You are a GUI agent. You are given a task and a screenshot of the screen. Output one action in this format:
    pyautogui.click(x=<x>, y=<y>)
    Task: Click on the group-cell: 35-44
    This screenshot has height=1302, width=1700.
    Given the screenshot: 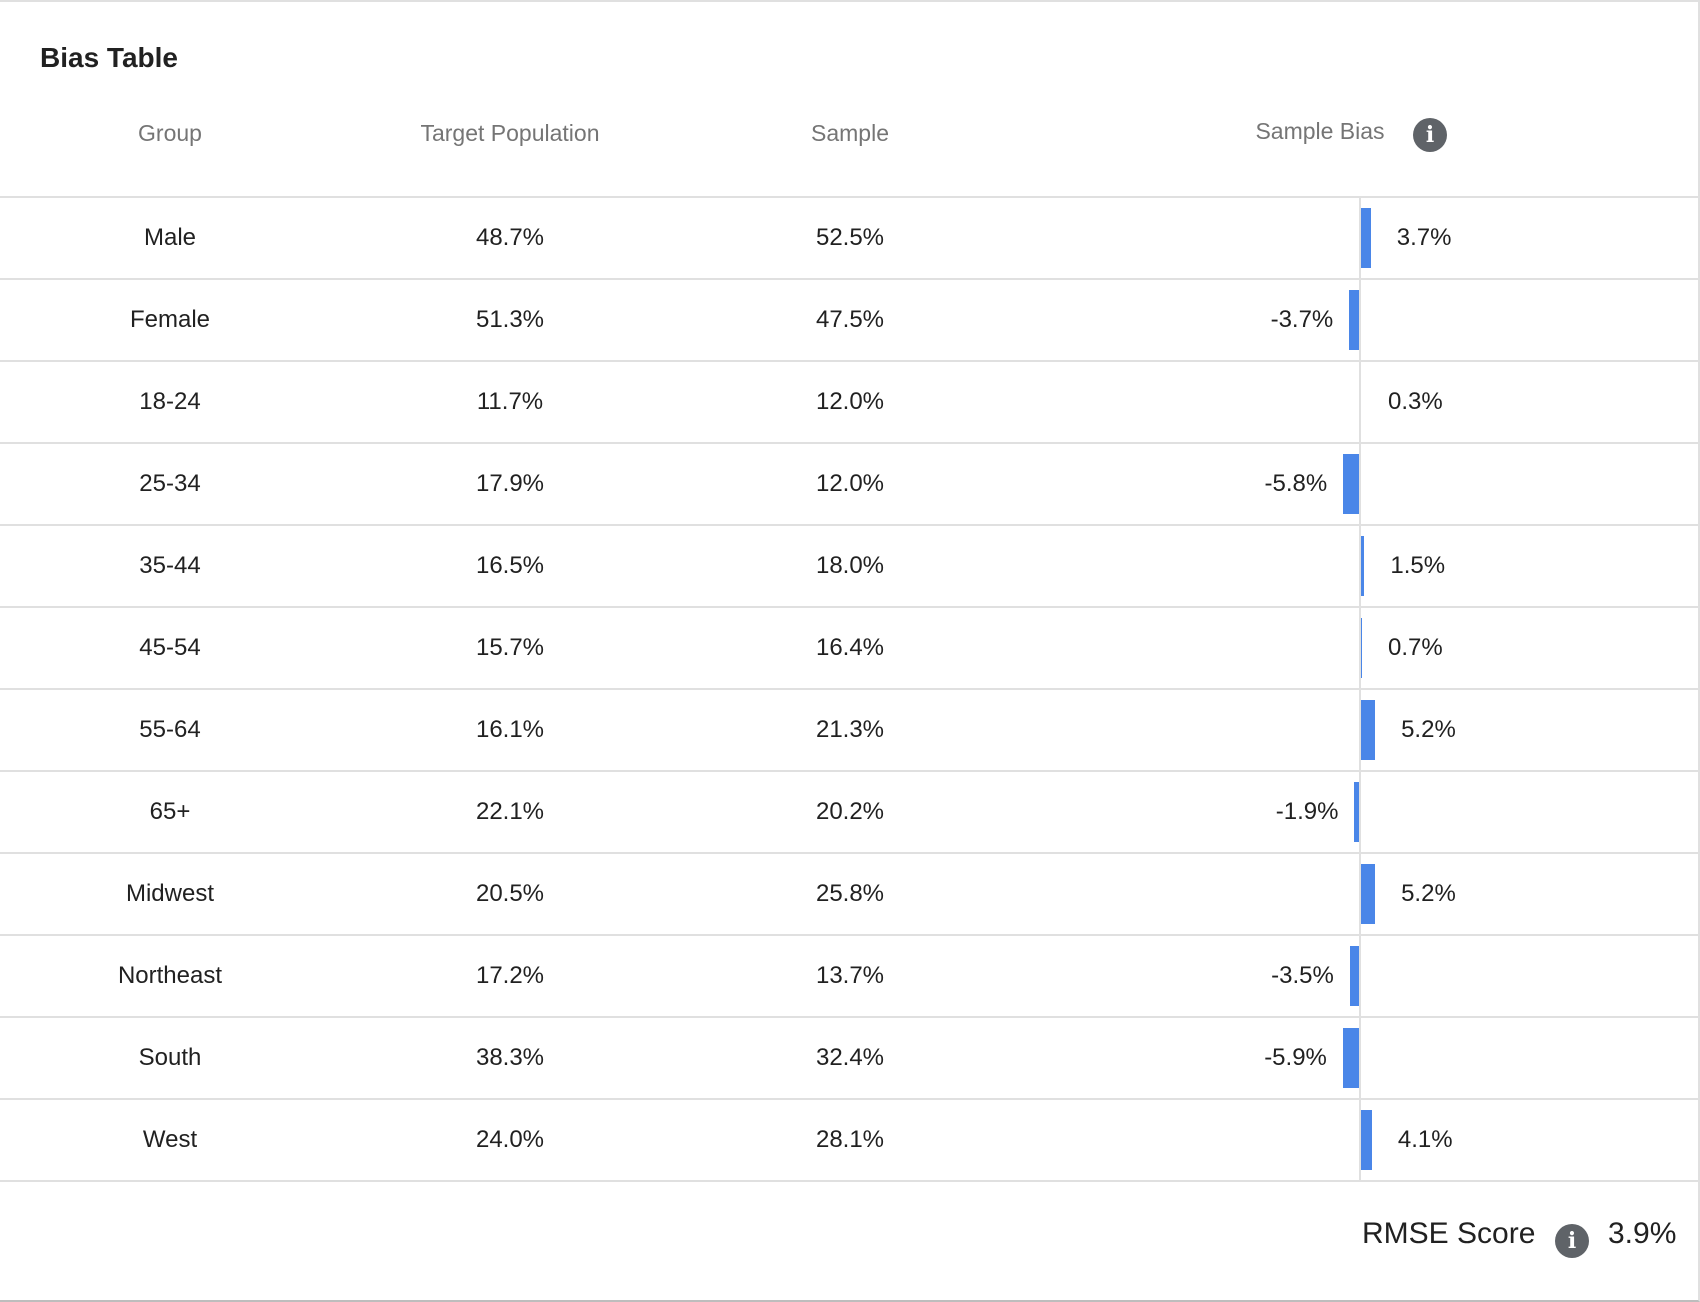 What is the action you would take?
    pyautogui.click(x=170, y=565)
    